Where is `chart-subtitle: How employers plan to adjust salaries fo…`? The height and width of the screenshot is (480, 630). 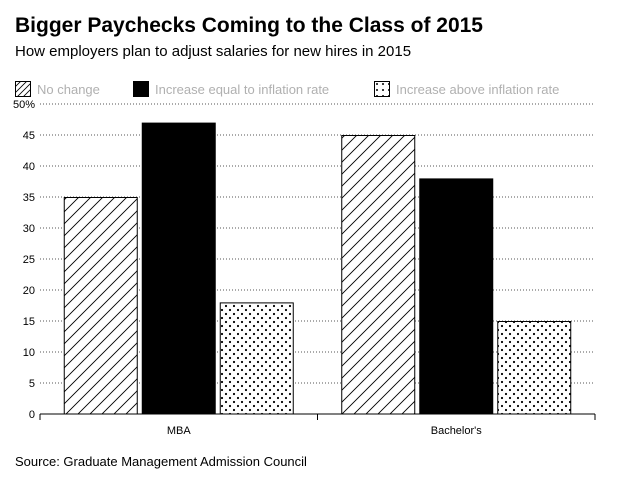 chart-subtitle: How employers plan to adjust salaries fo… is located at coordinates (213, 51).